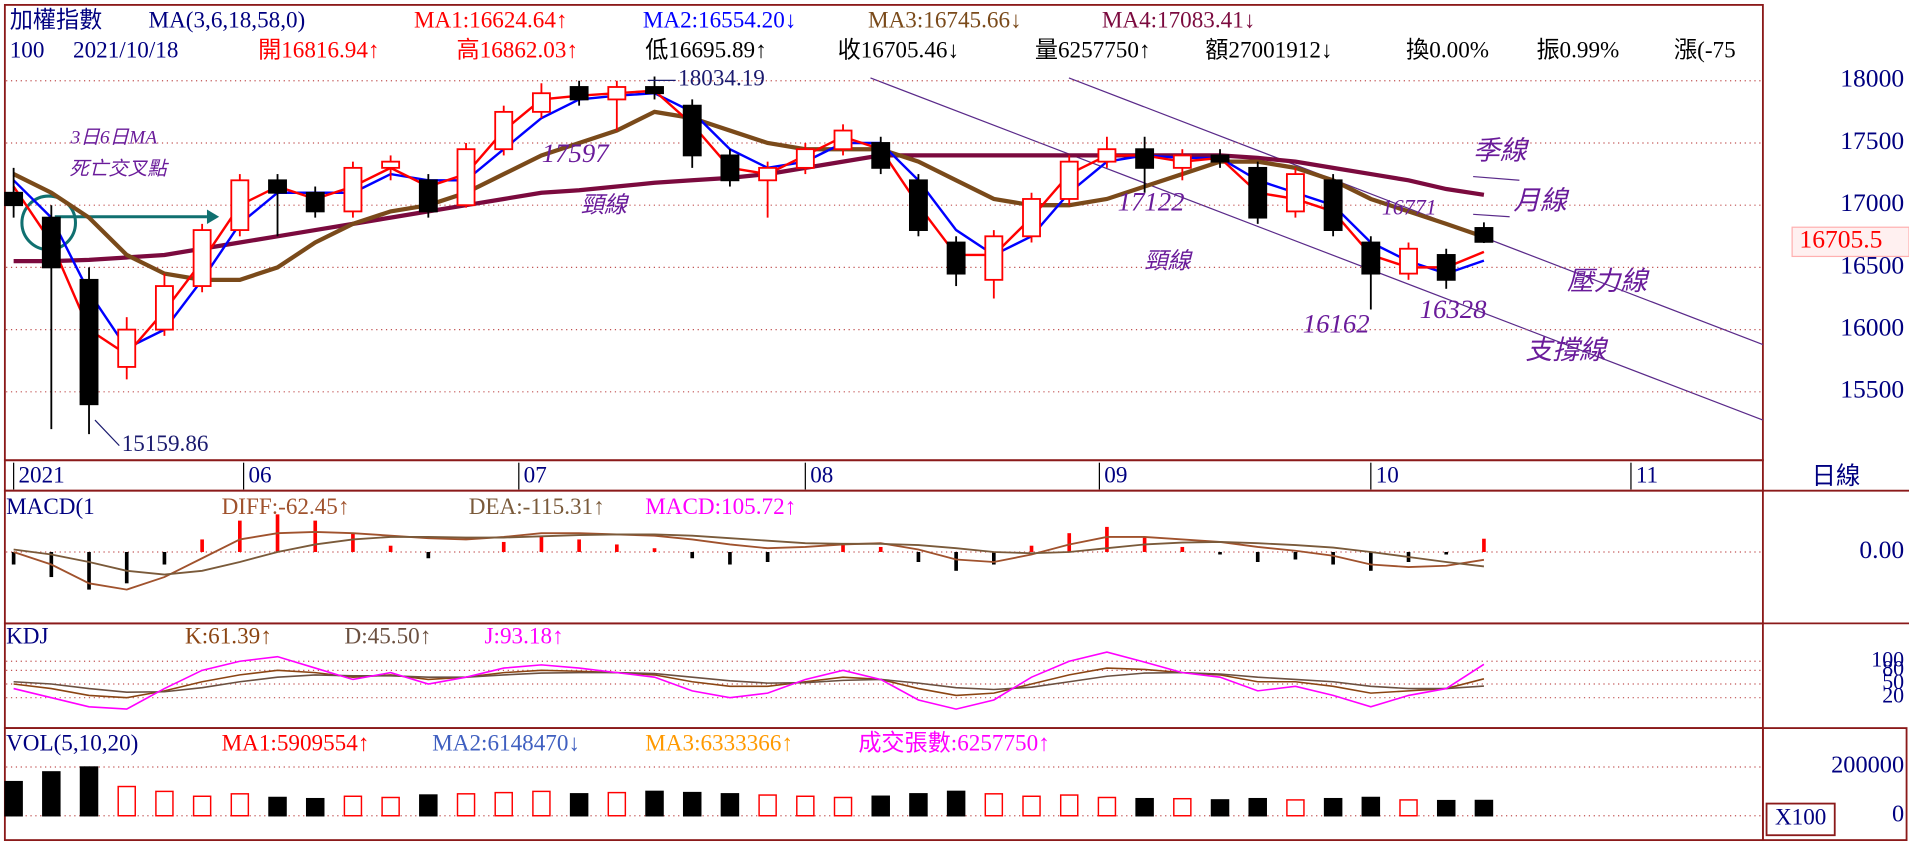 The image size is (1909, 845). I want to click on legend-entry: MA1:5909554↑, so click(296, 743).